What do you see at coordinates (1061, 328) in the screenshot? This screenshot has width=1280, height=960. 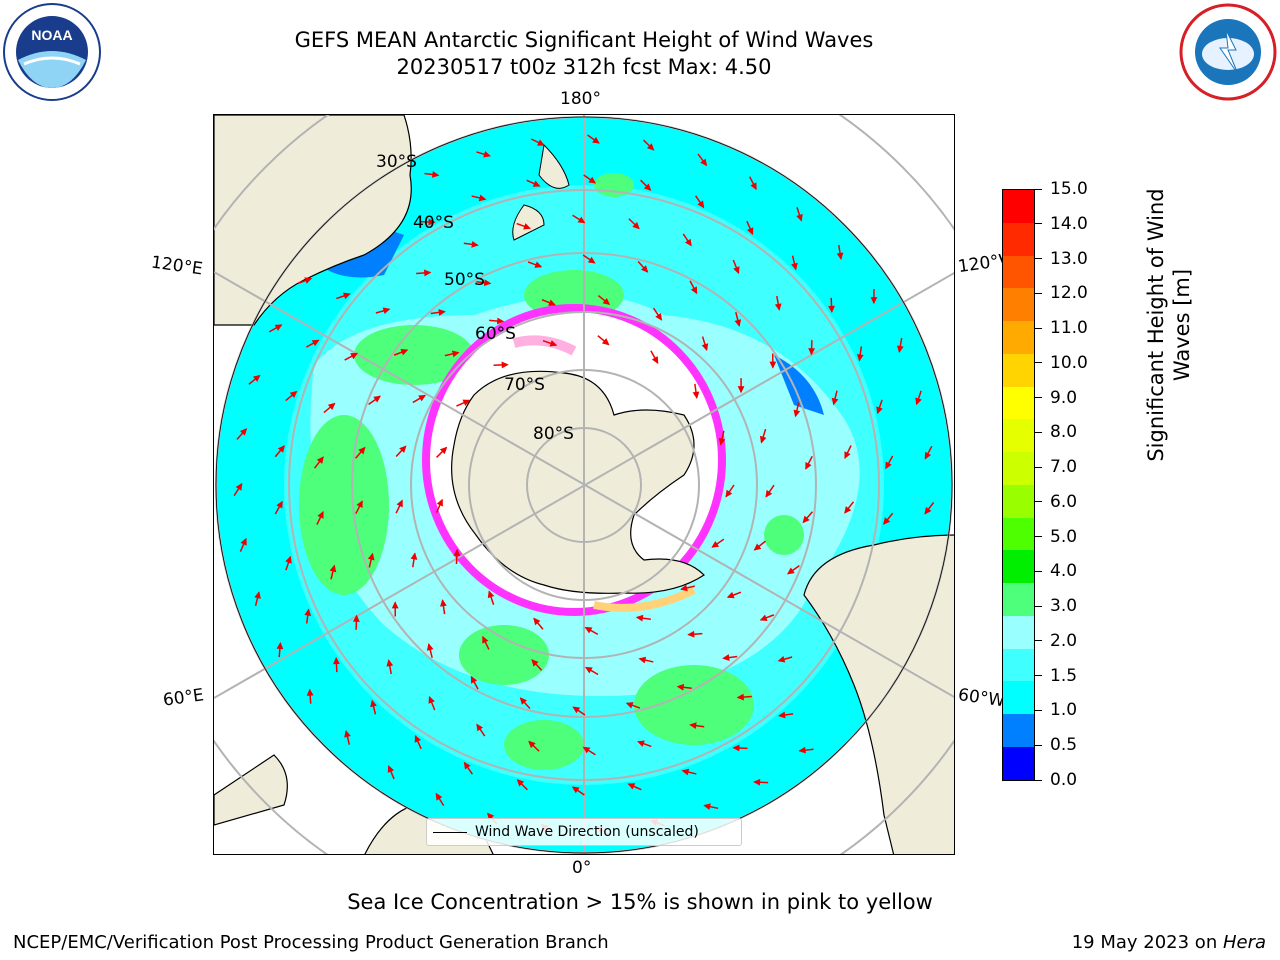 I see `colorbar-tick-label: 11.0` at bounding box center [1061, 328].